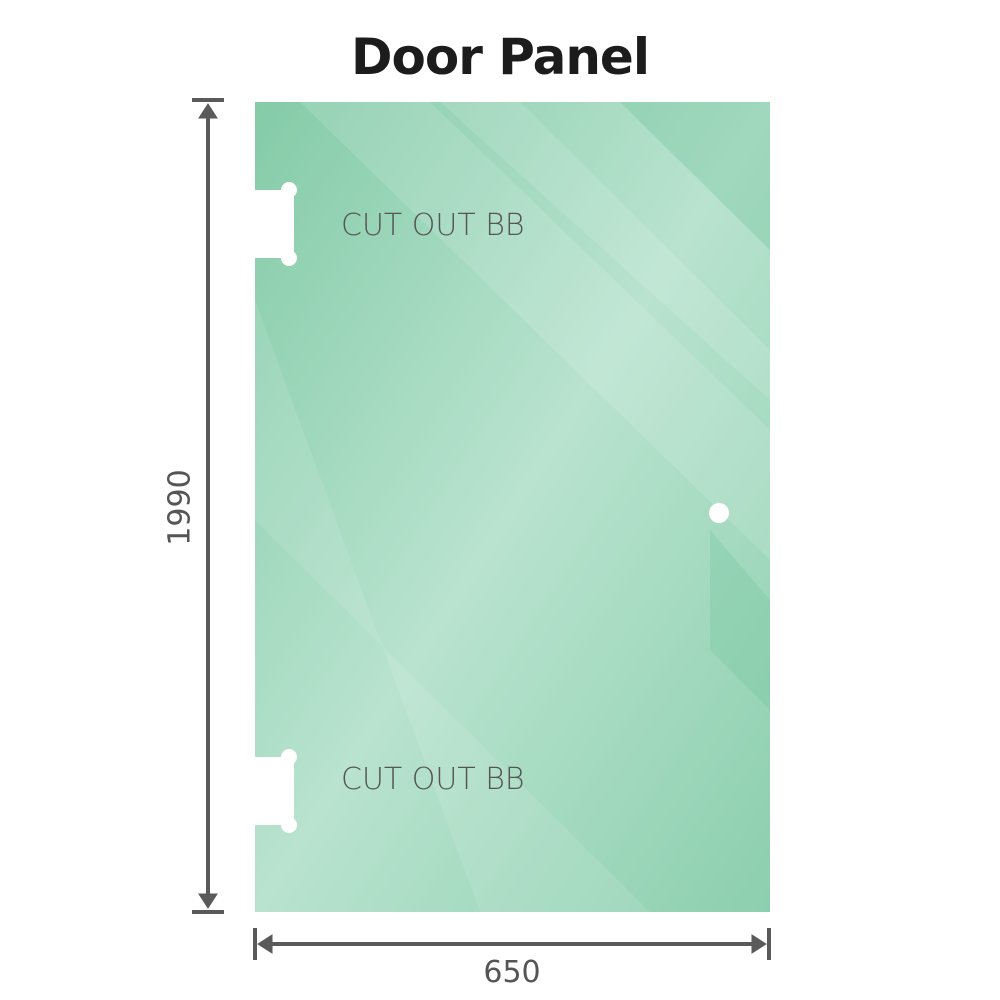 The width and height of the screenshot is (1000, 1000). I want to click on cutout-top-label: CUT OUT BB, so click(433, 225).